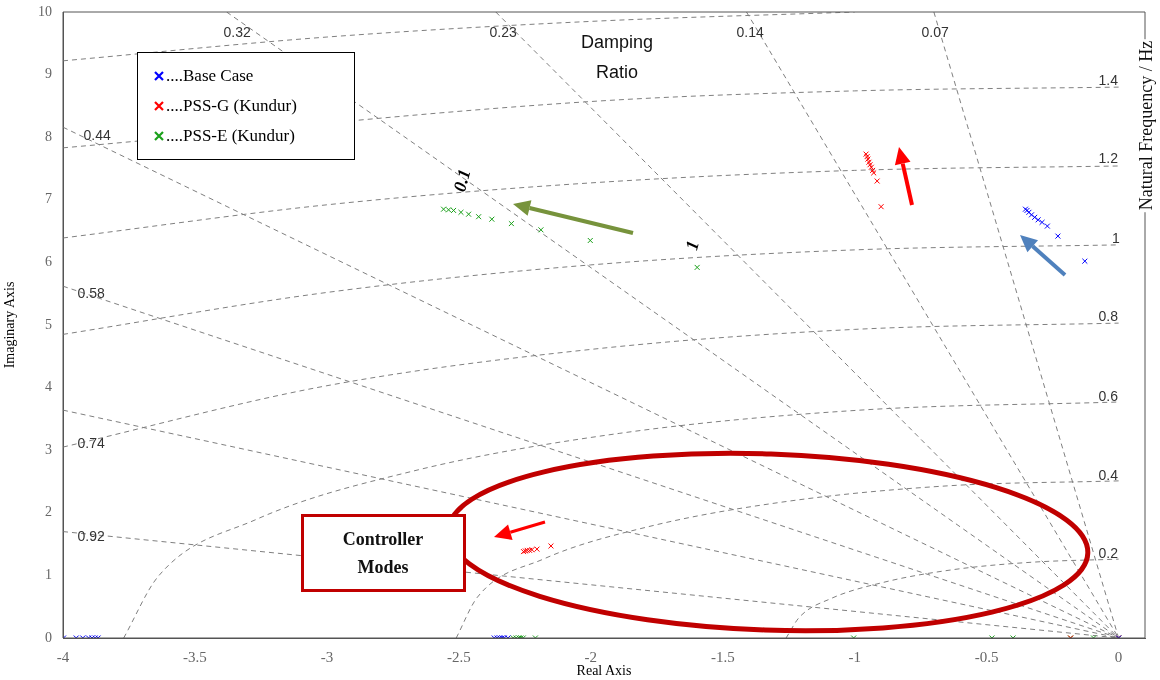  I want to click on x-axis-title: Real Axis, so click(604, 671).